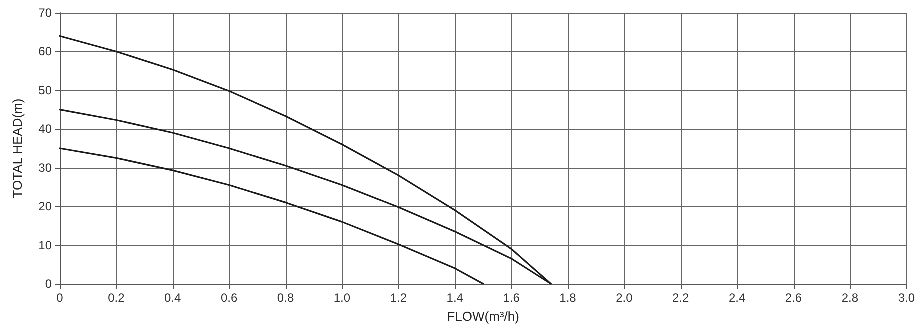 The height and width of the screenshot is (330, 918). What do you see at coordinates (117, 298) in the screenshot?
I see `x-tick-label: 0.2` at bounding box center [117, 298].